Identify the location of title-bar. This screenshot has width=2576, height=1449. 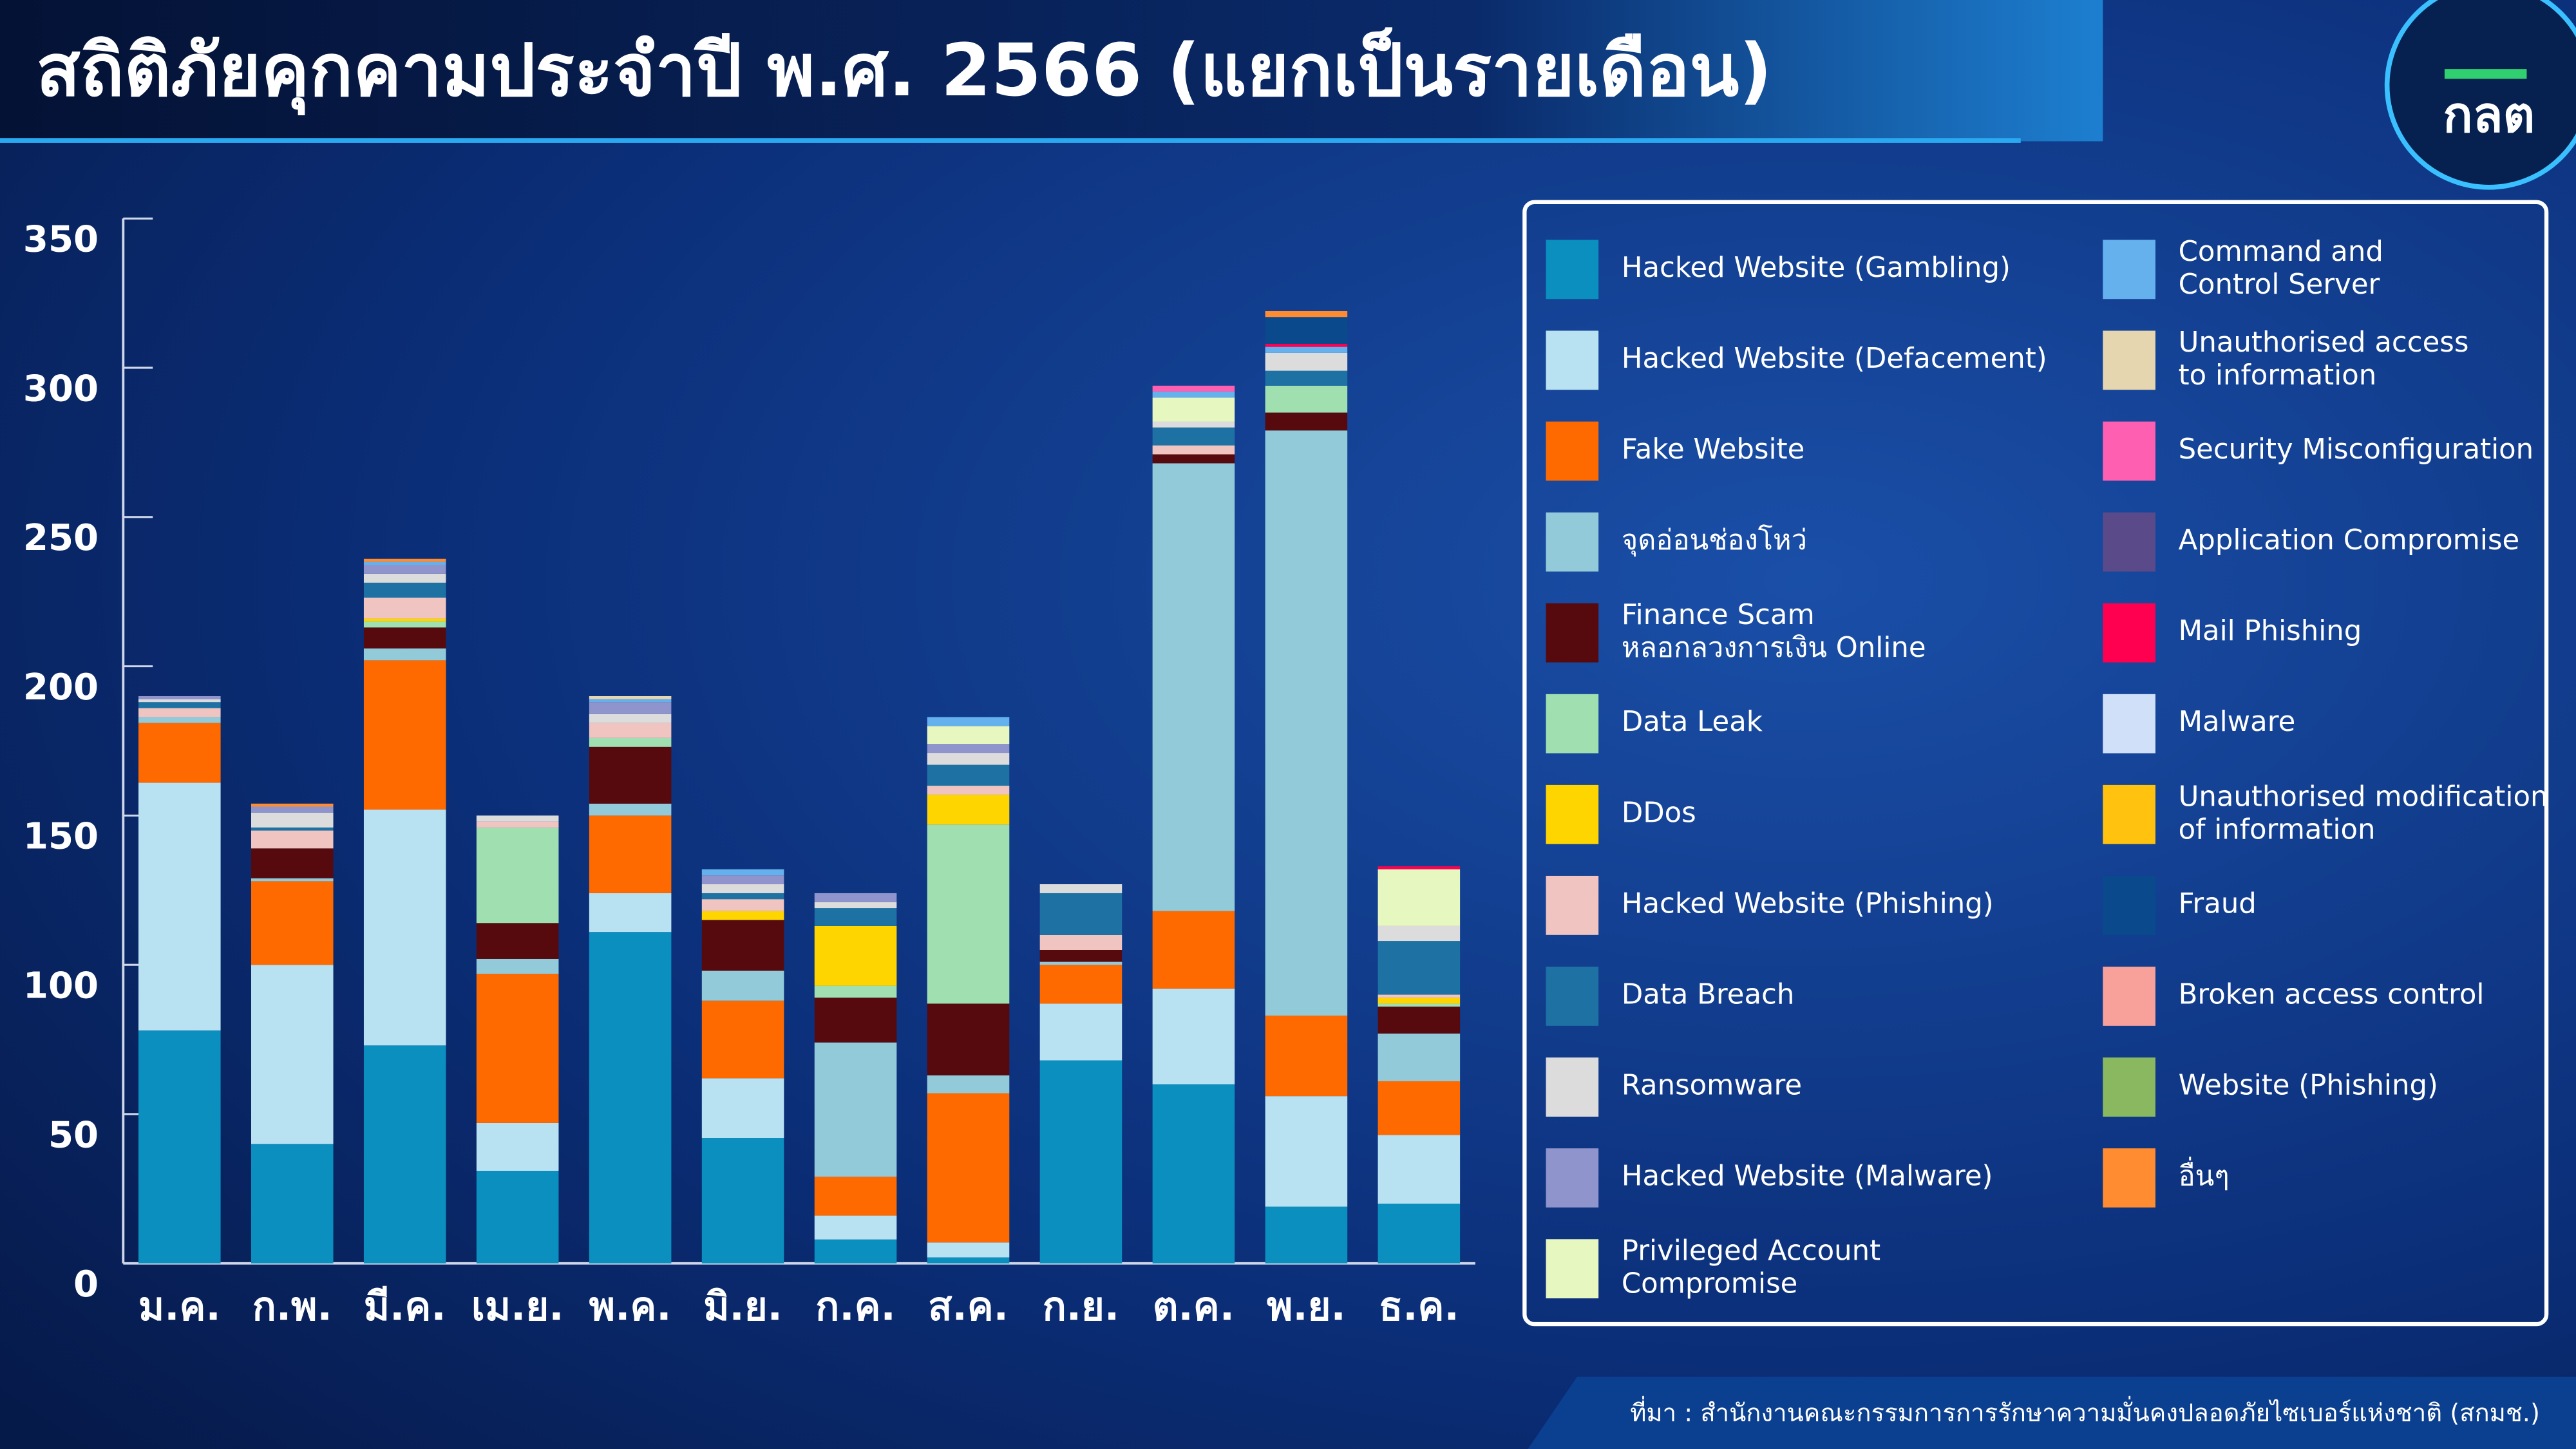
(1051, 71).